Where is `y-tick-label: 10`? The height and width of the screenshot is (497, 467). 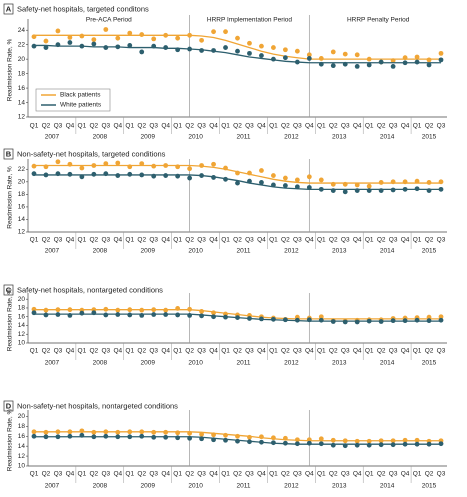
y-tick-label: 10 is located at coordinates (22, 343).